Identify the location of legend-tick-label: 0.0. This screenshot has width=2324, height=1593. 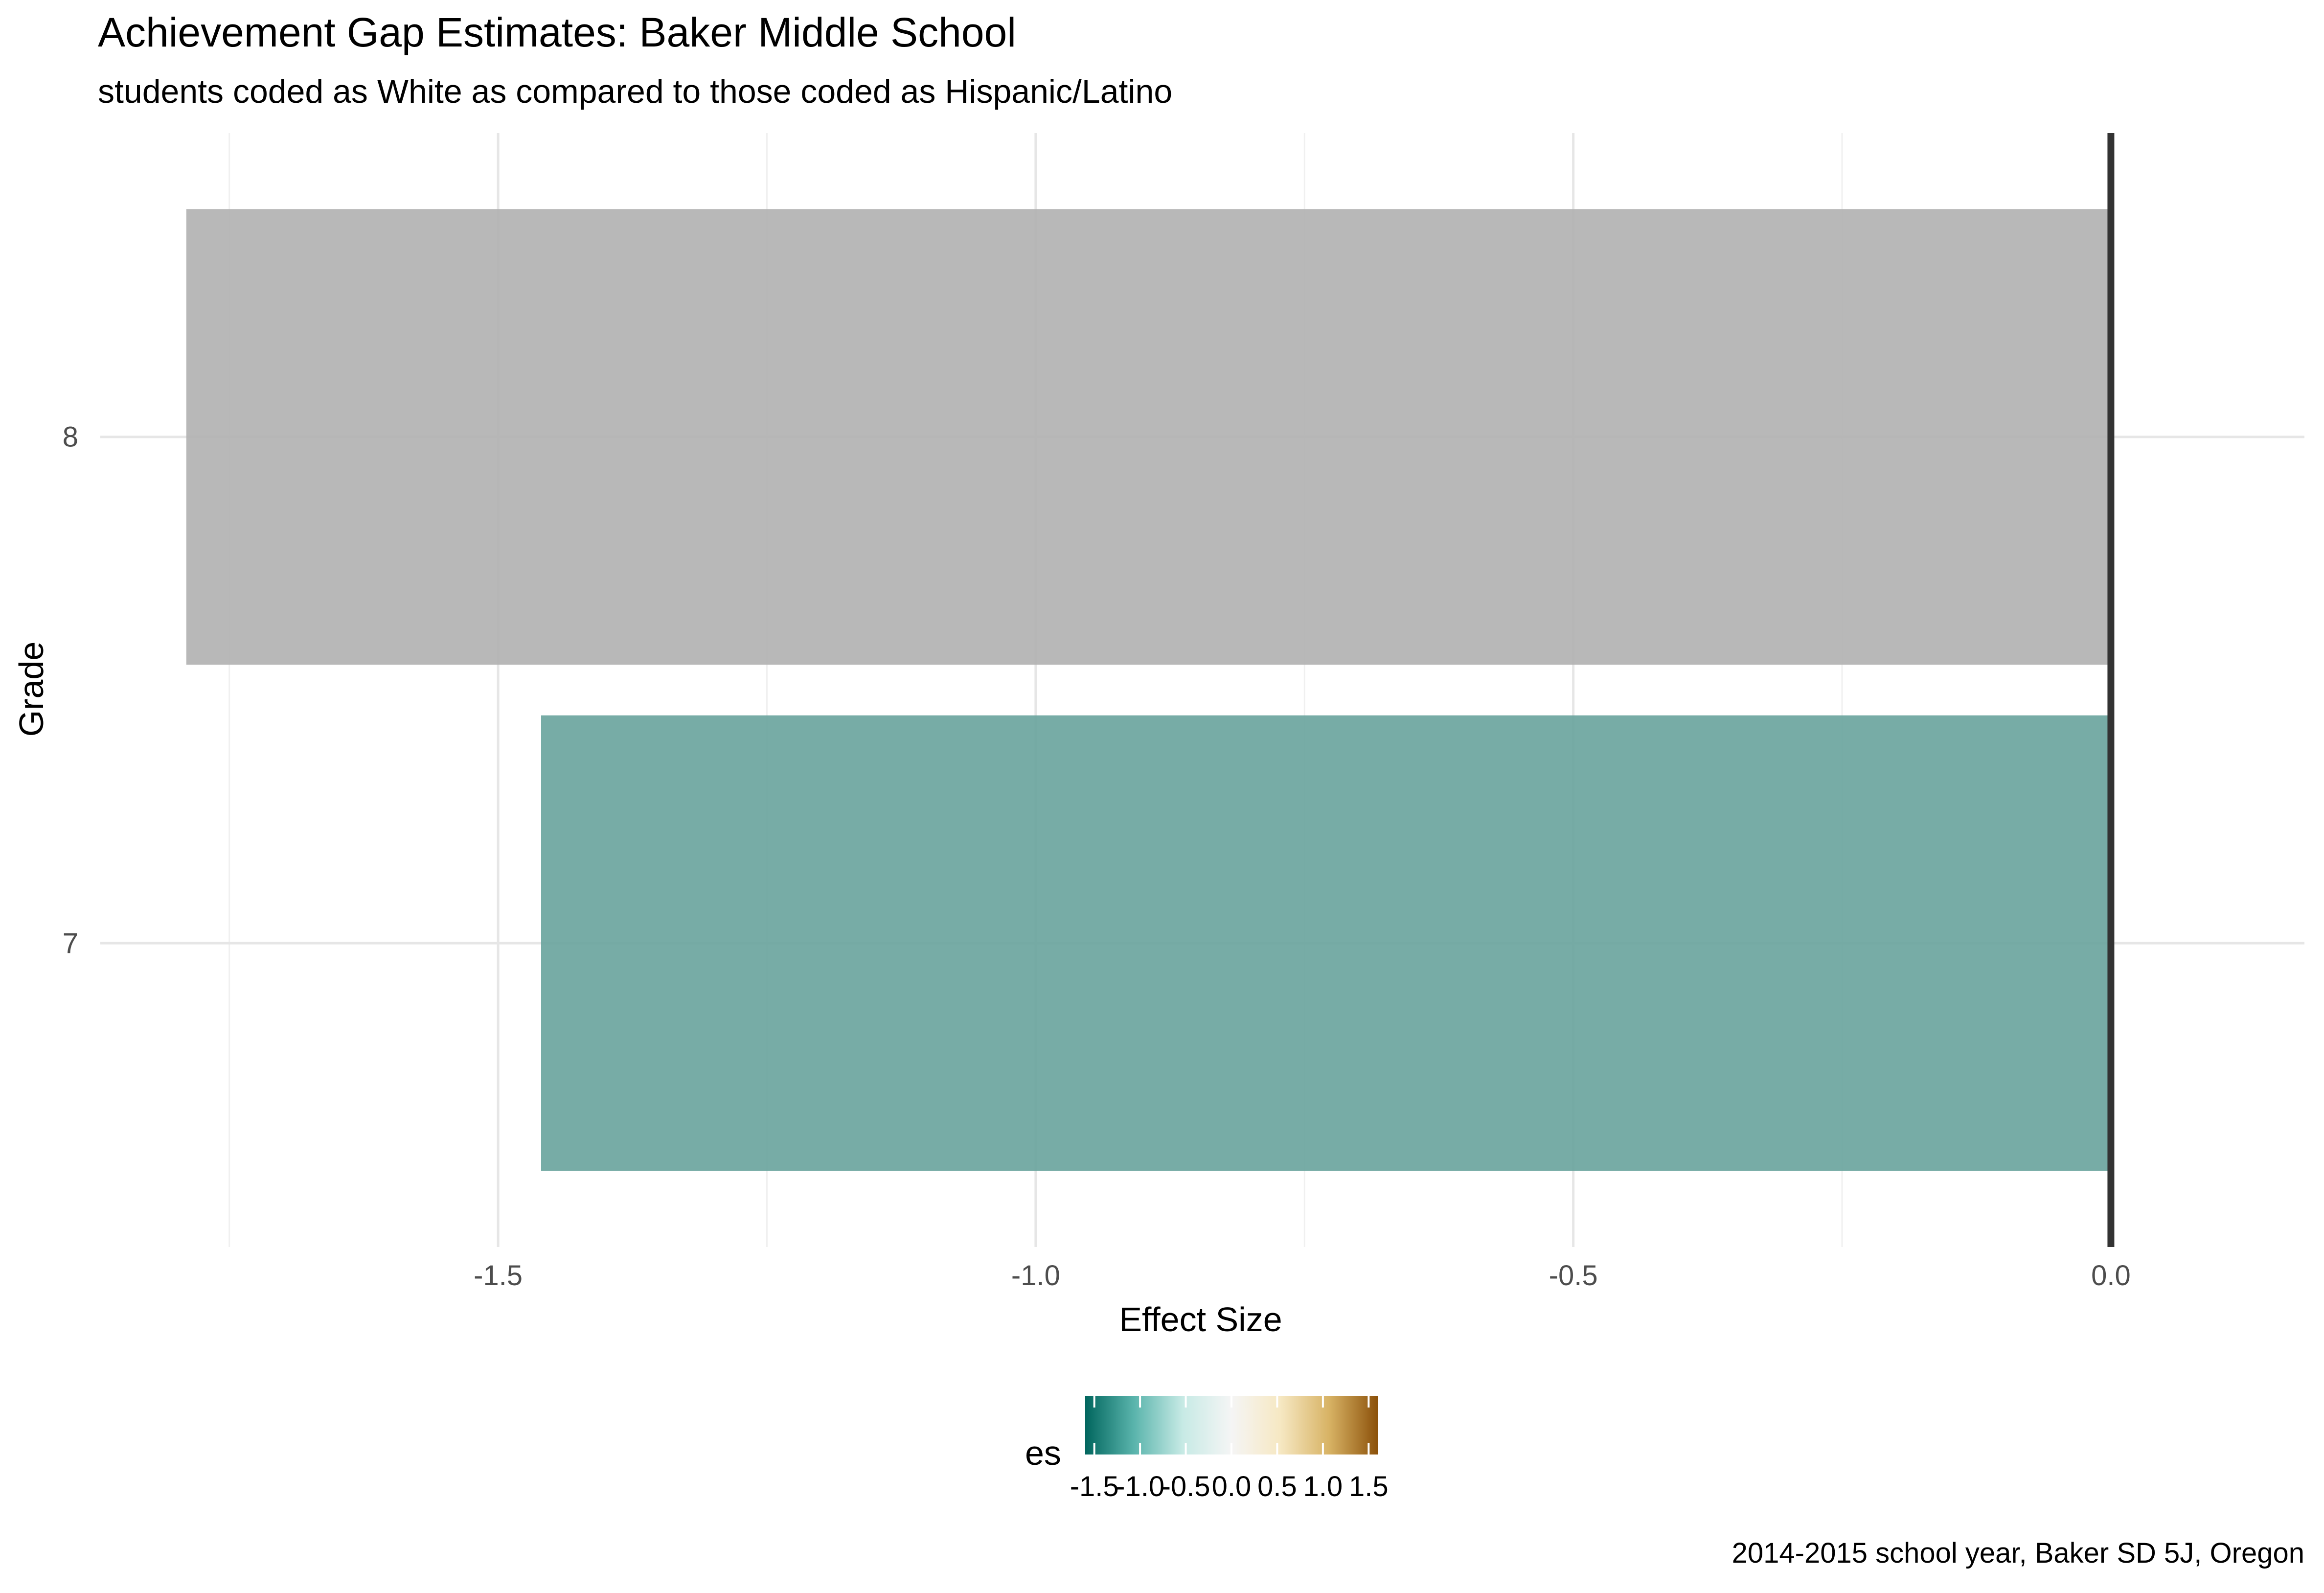
(1232, 1486).